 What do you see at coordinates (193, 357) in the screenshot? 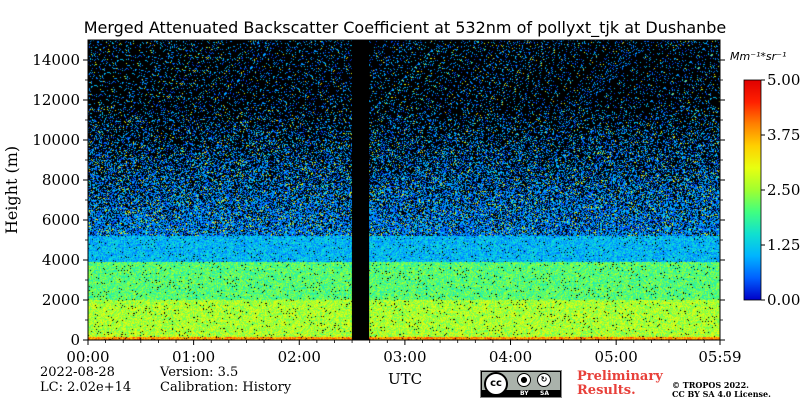
I see `x-tick-label: 01:00` at bounding box center [193, 357].